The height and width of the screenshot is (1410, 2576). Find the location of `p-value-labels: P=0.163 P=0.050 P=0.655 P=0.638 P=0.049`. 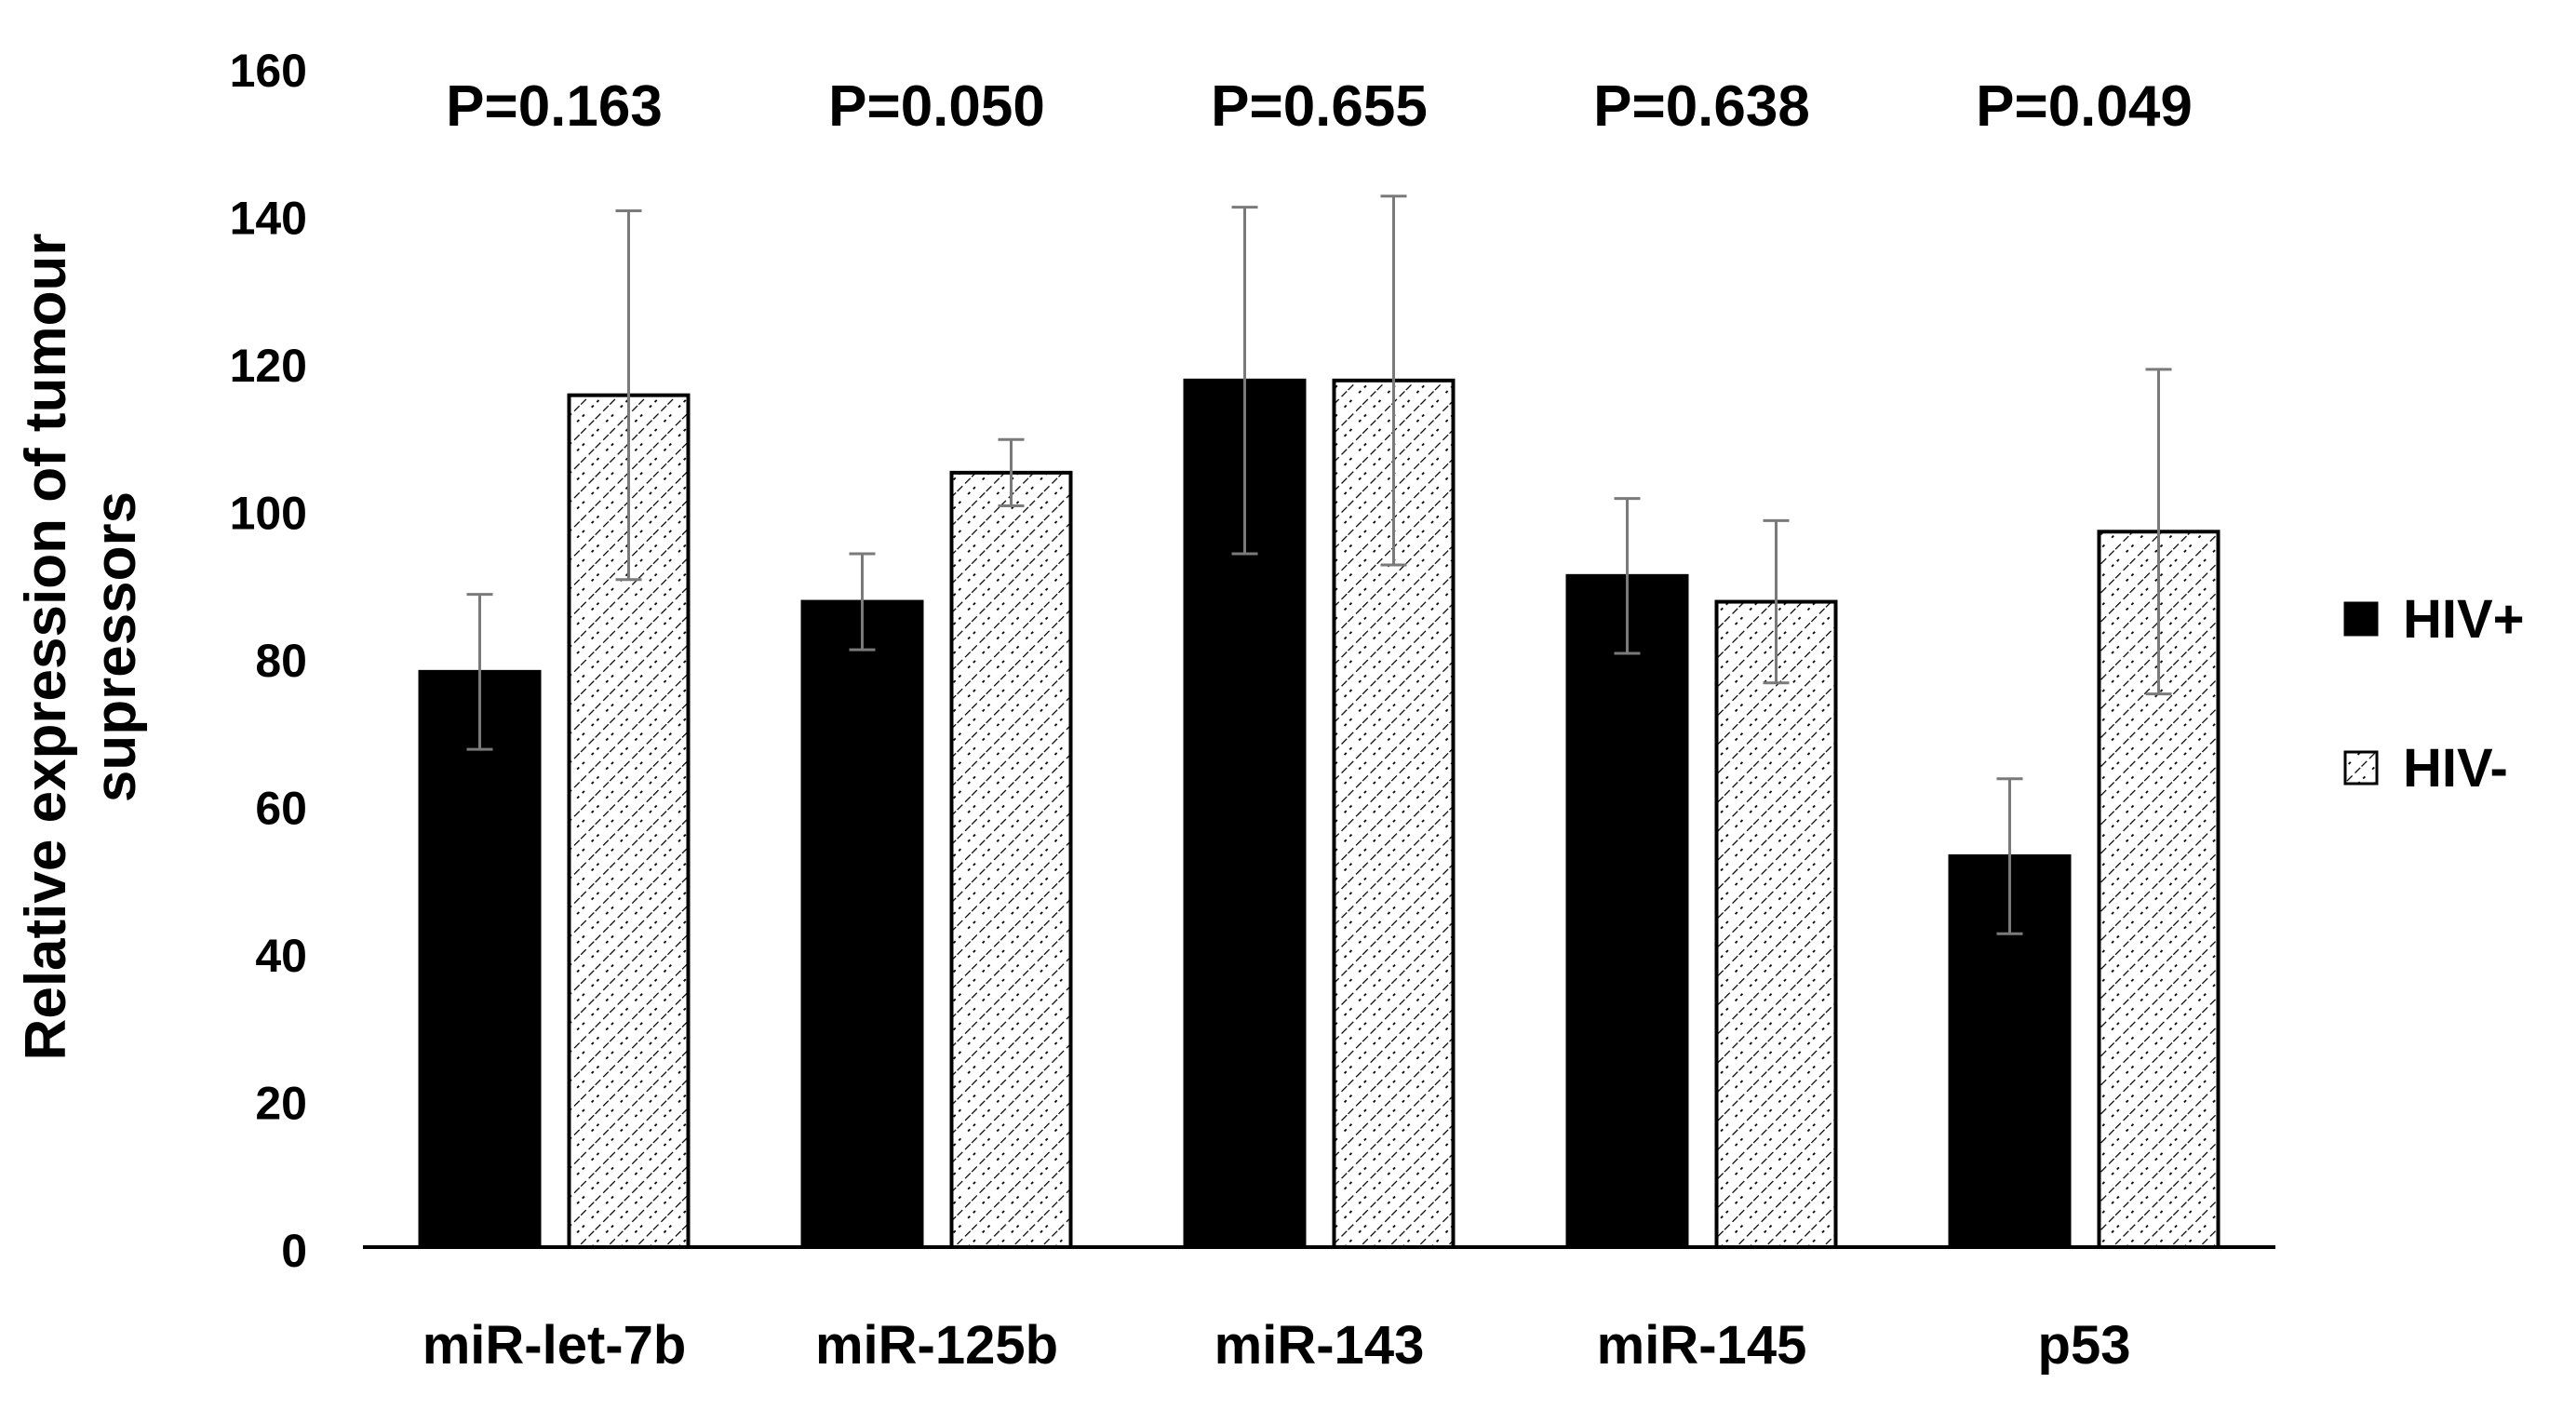

p-value-labels: P=0.163 P=0.050 P=0.655 P=0.638 P=0.049 is located at coordinates (1319, 107).